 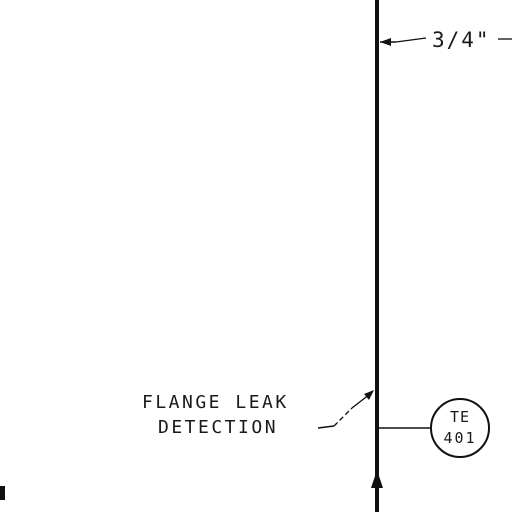 I want to click on edge-mark, so click(x=2, y=493).